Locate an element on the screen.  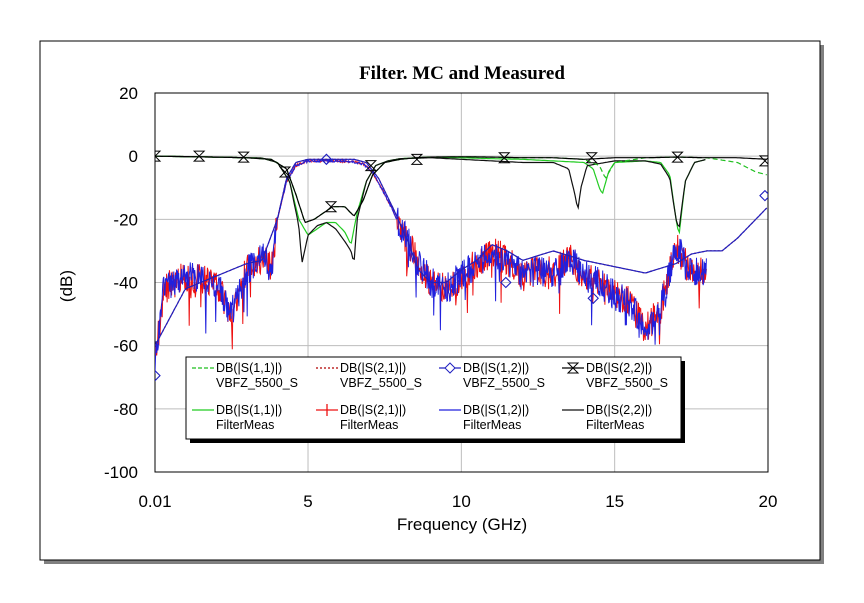
legend-marker-hourglass is located at coordinates (573, 368).